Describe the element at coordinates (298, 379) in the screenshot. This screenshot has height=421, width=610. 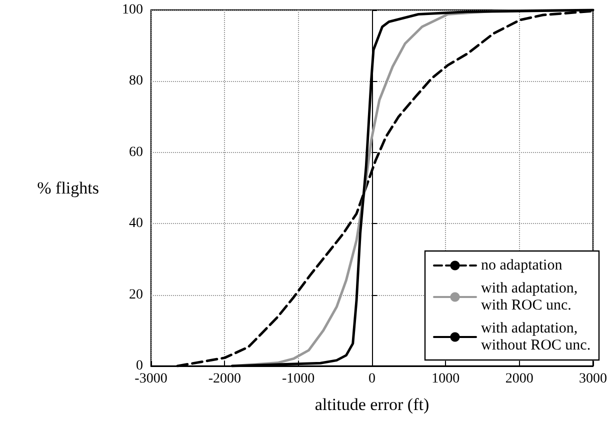
I see `x-tick-label: -1000` at that location.